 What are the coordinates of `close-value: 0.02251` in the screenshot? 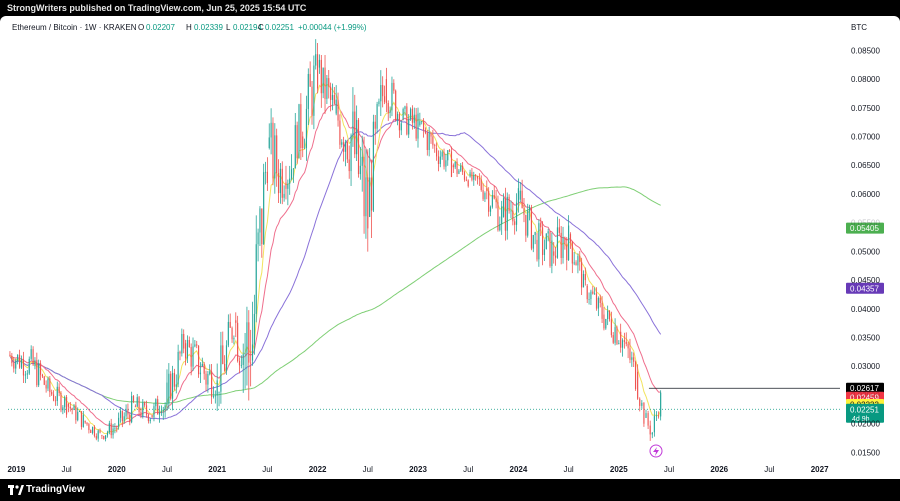 It's located at (279, 27).